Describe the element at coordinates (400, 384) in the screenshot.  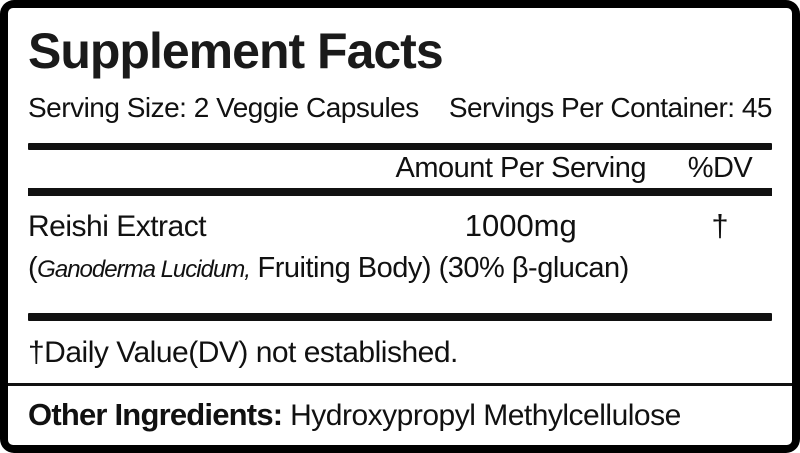
I see `divider-thin` at that location.